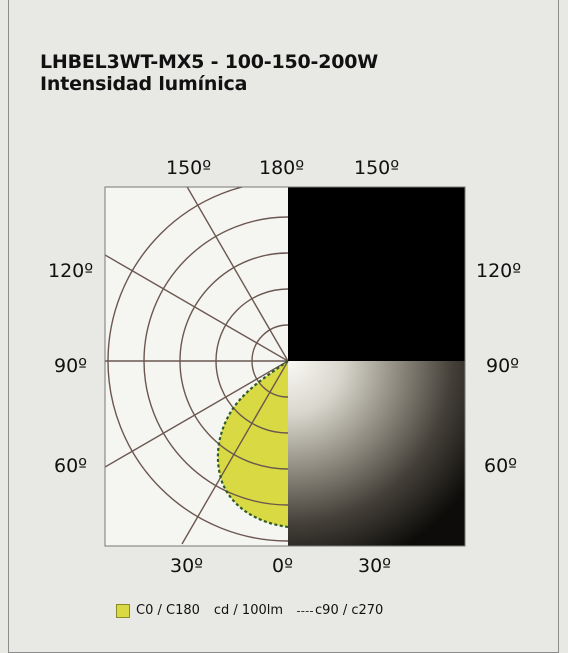  Describe the element at coordinates (377, 168) in the screenshot. I see `label-top-150-right: 150º` at that location.